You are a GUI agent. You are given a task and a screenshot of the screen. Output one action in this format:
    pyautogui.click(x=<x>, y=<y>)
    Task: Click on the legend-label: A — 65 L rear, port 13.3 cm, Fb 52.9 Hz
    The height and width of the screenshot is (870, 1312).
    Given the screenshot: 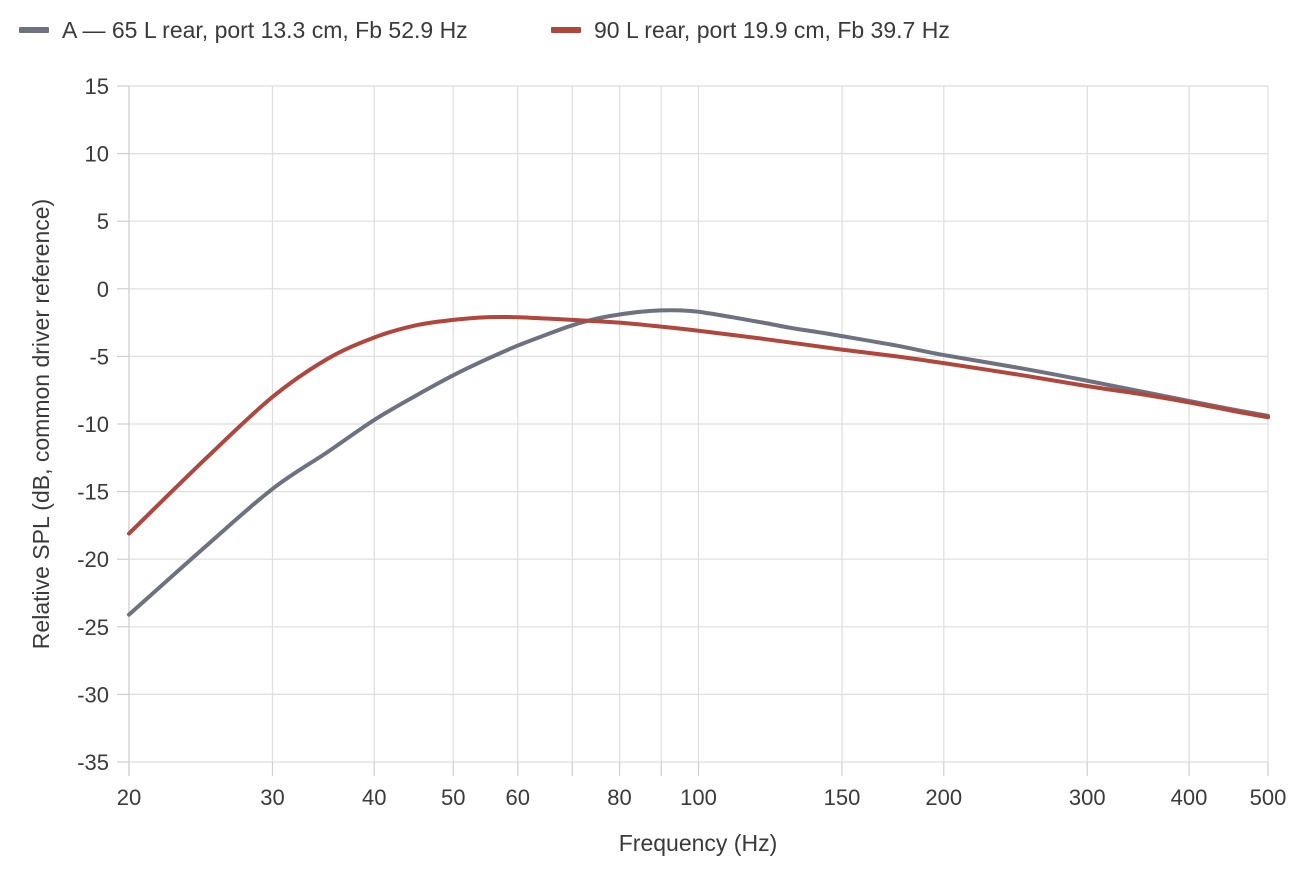 What is the action you would take?
    pyautogui.click(x=265, y=30)
    